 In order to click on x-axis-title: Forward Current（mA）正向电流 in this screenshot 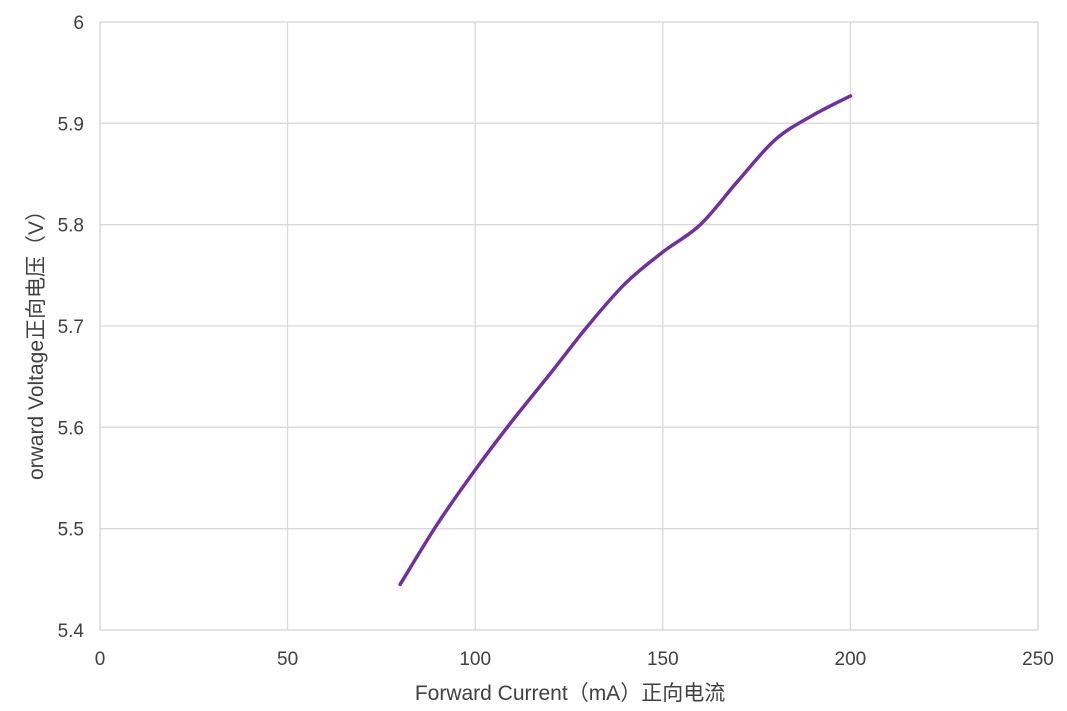, I will do `click(570, 693)`.